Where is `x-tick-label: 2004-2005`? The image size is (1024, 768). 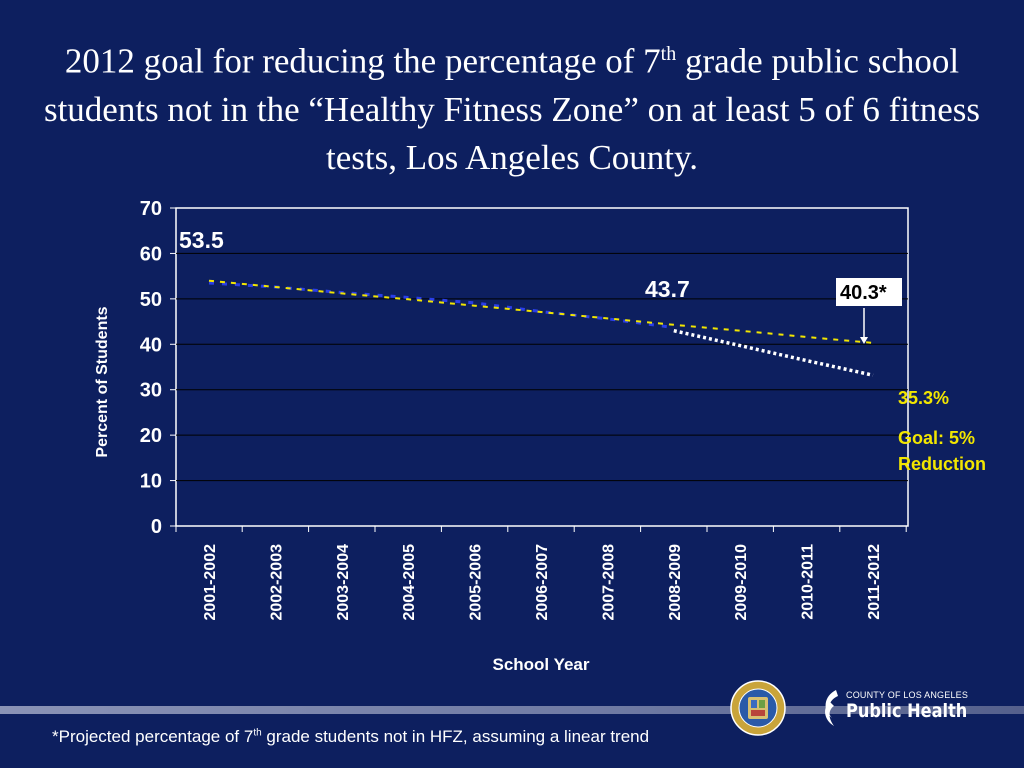 x-tick-label: 2004-2005 is located at coordinates (409, 582).